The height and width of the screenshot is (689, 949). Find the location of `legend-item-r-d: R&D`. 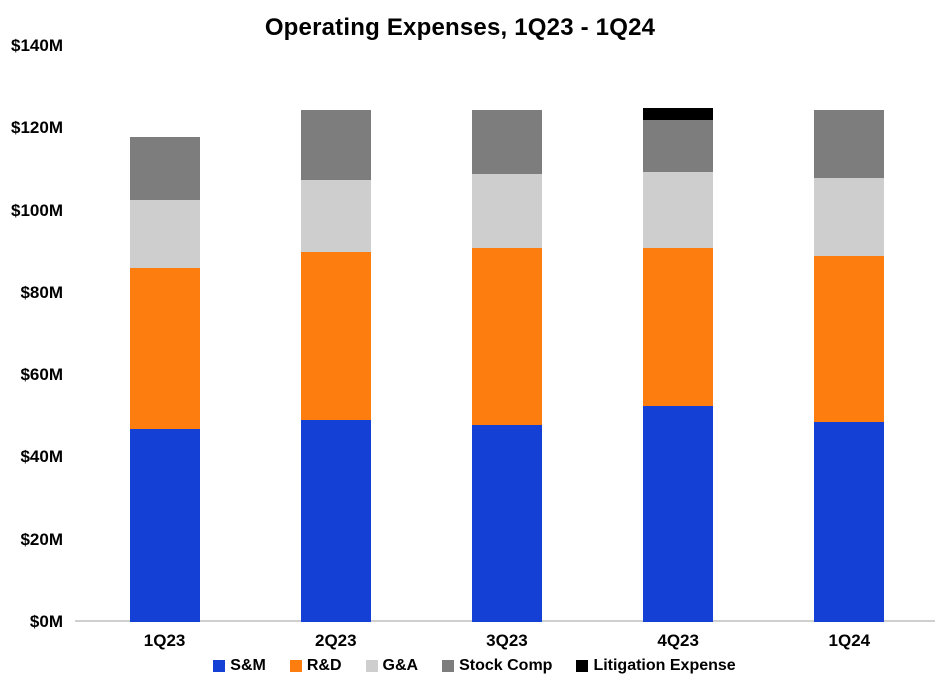

legend-item-r-d: R&D is located at coordinates (315, 666).